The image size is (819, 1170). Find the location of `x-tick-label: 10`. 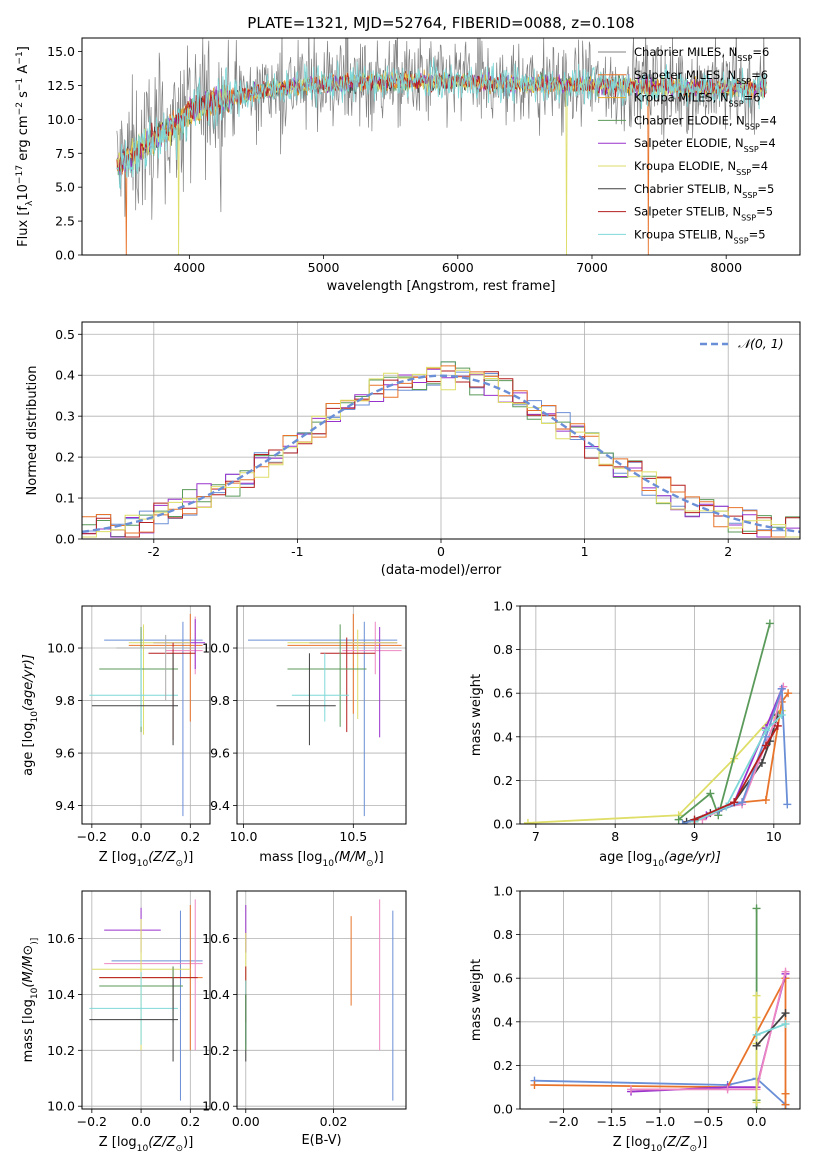

x-tick-label: 10 is located at coordinates (774, 836).